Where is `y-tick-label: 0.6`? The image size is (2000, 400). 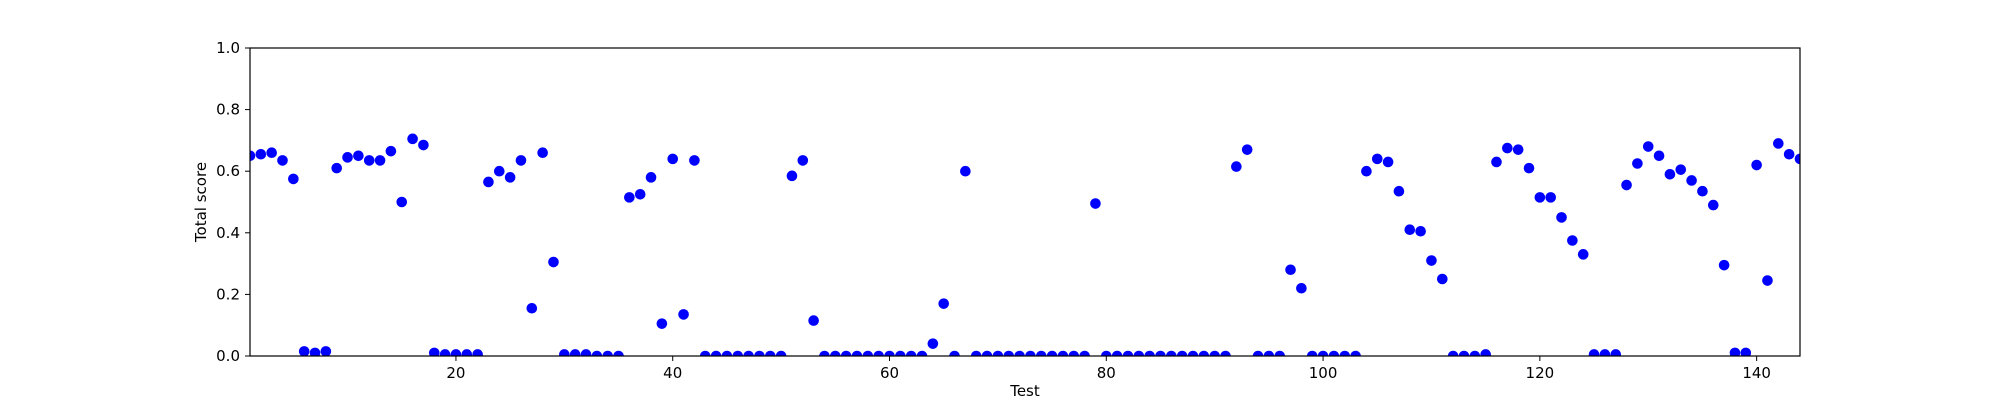
y-tick-label: 0.6 is located at coordinates (228, 171).